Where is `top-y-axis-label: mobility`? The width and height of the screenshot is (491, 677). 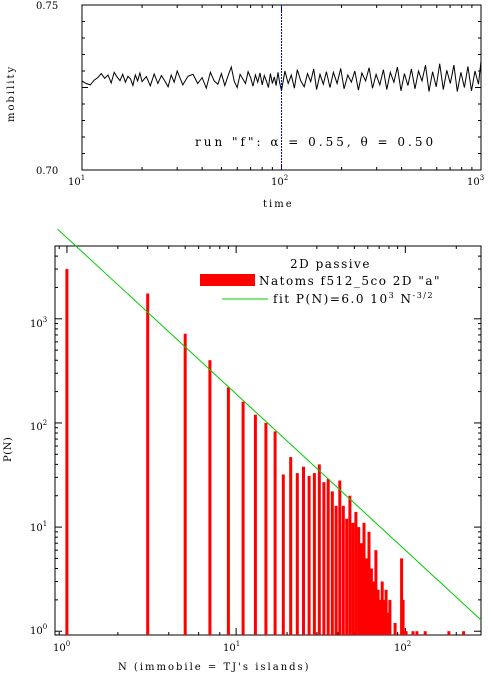 top-y-axis-label: mobility is located at coordinates (11, 93).